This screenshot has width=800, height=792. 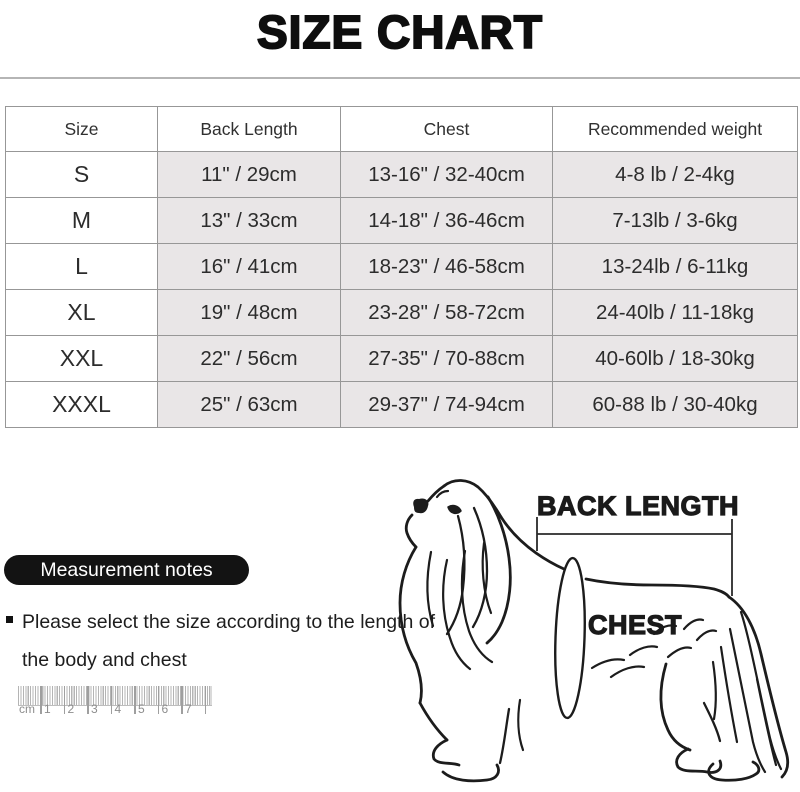 I want to click on weight-cell: 24-40lb / 11-18kg, so click(x=675, y=312).